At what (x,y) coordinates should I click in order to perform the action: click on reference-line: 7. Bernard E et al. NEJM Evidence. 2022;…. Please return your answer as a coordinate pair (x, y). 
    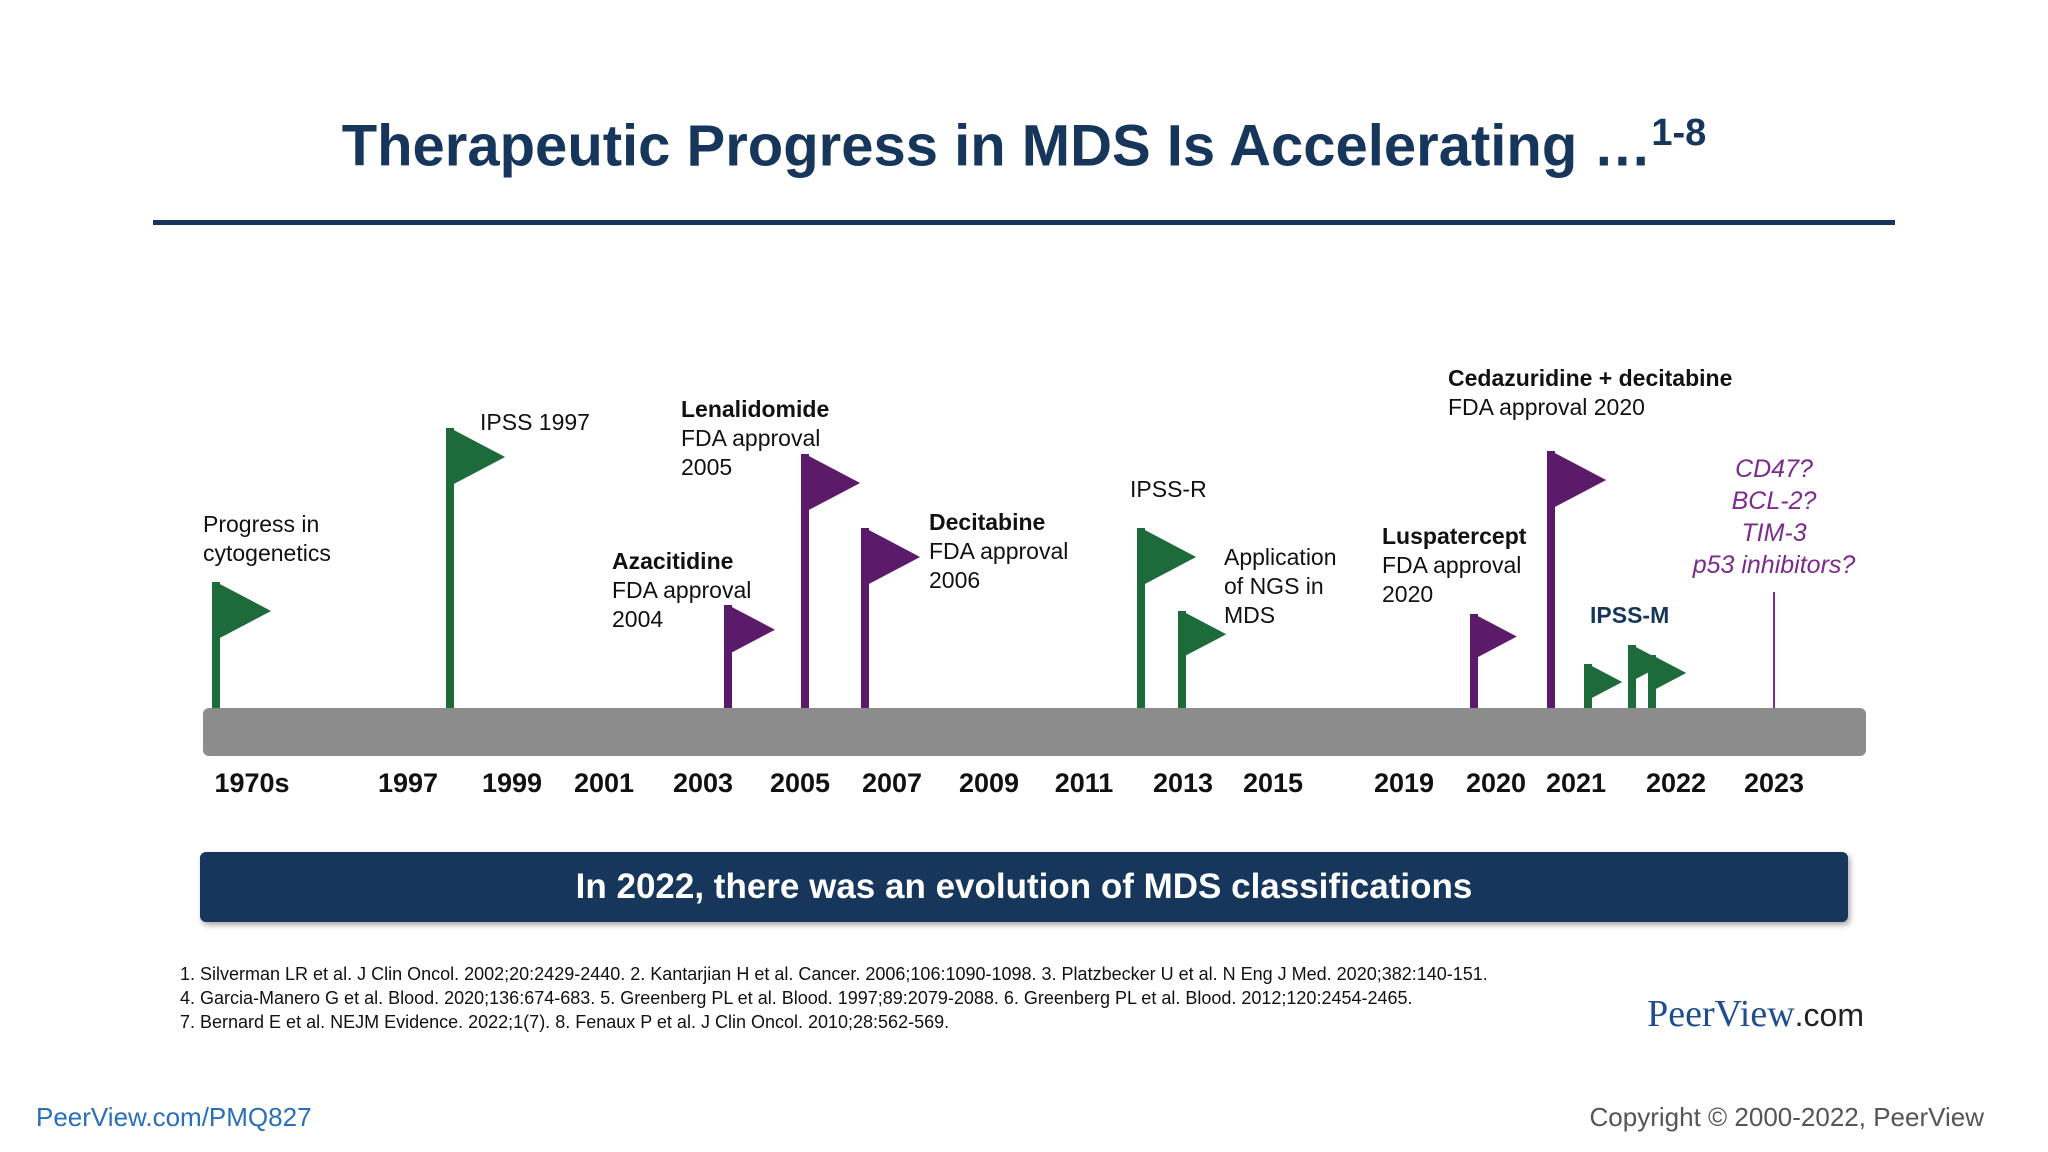
    Looking at the image, I should click on (565, 1022).